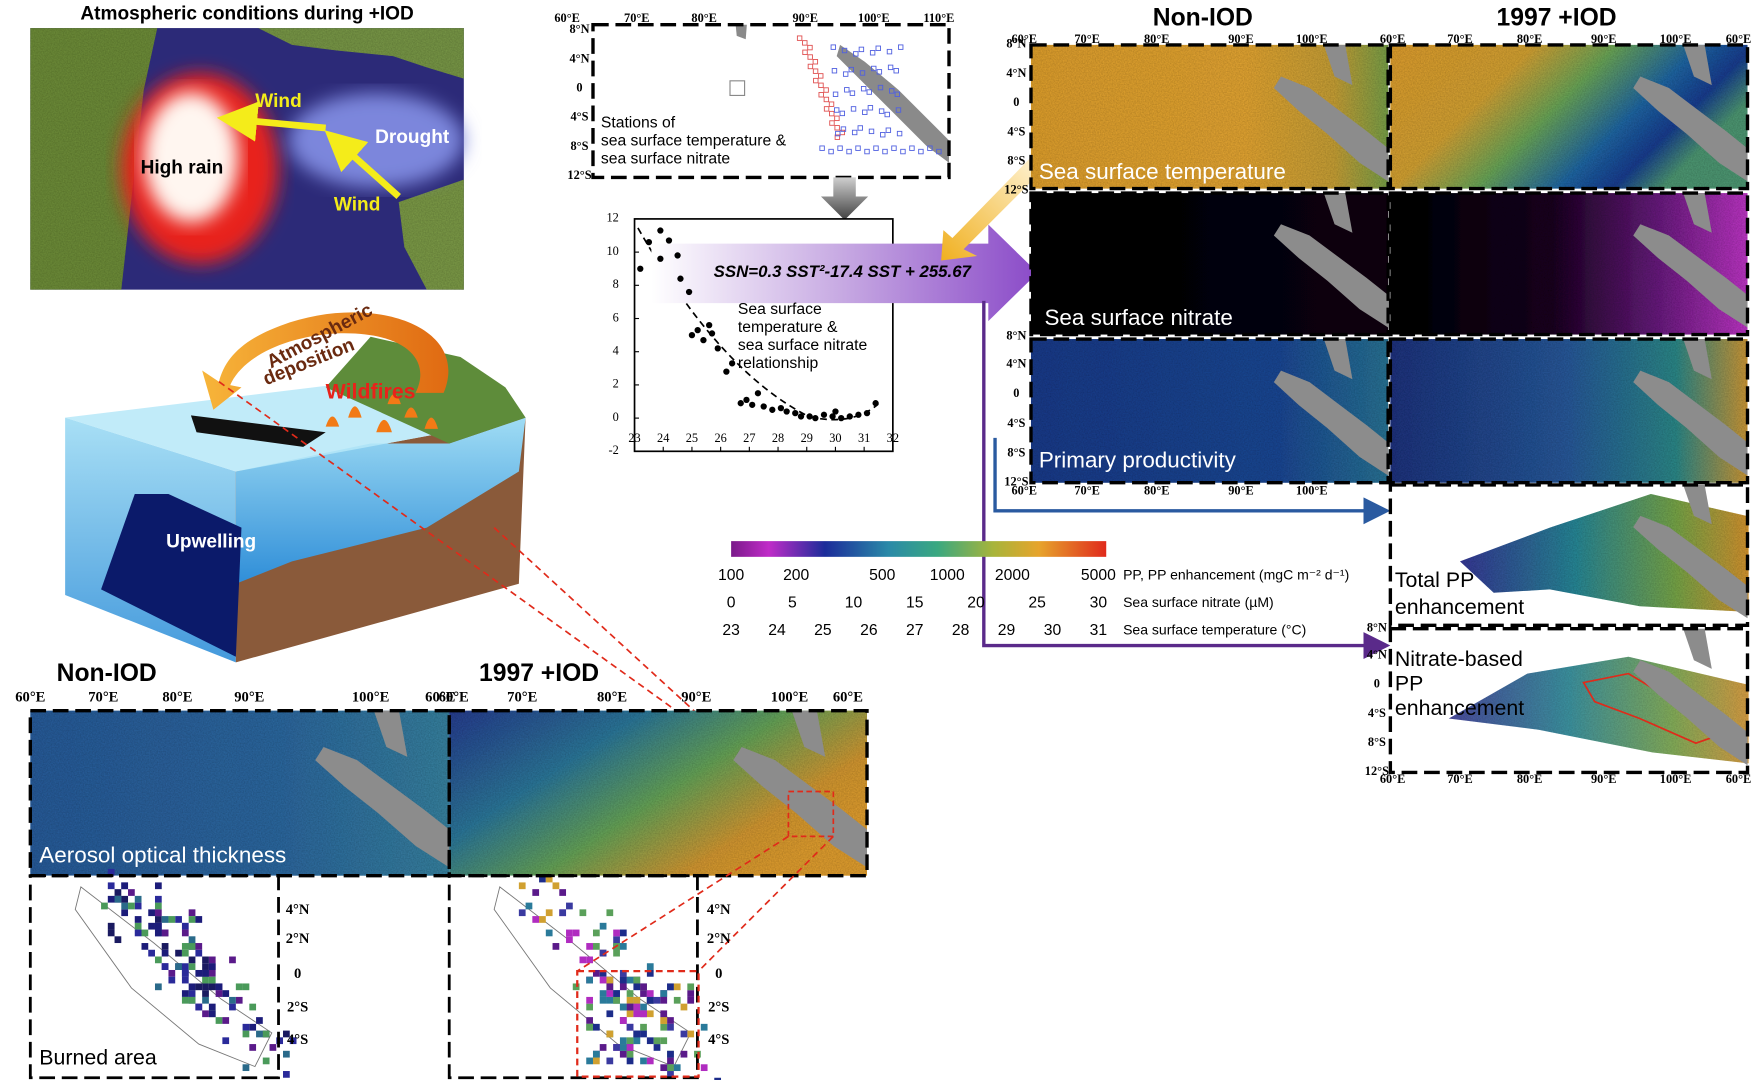 This screenshot has height=1080, width=1752. I want to click on label: sea surface nitrate, so click(666, 159).